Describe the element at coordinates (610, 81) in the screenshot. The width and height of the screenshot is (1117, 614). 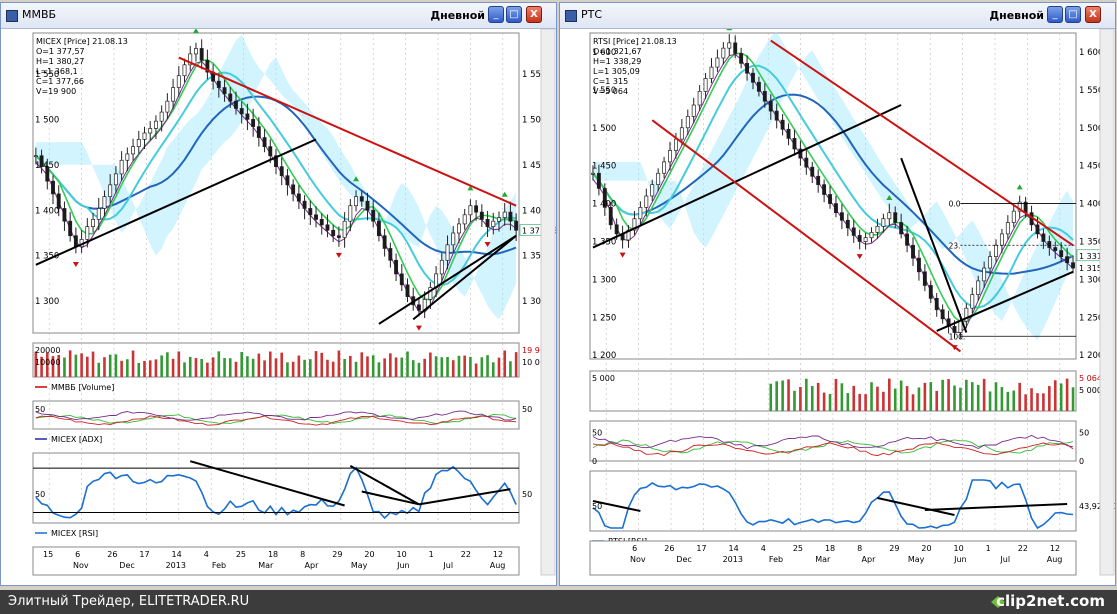
I see `price-info-line: C=1 315` at that location.